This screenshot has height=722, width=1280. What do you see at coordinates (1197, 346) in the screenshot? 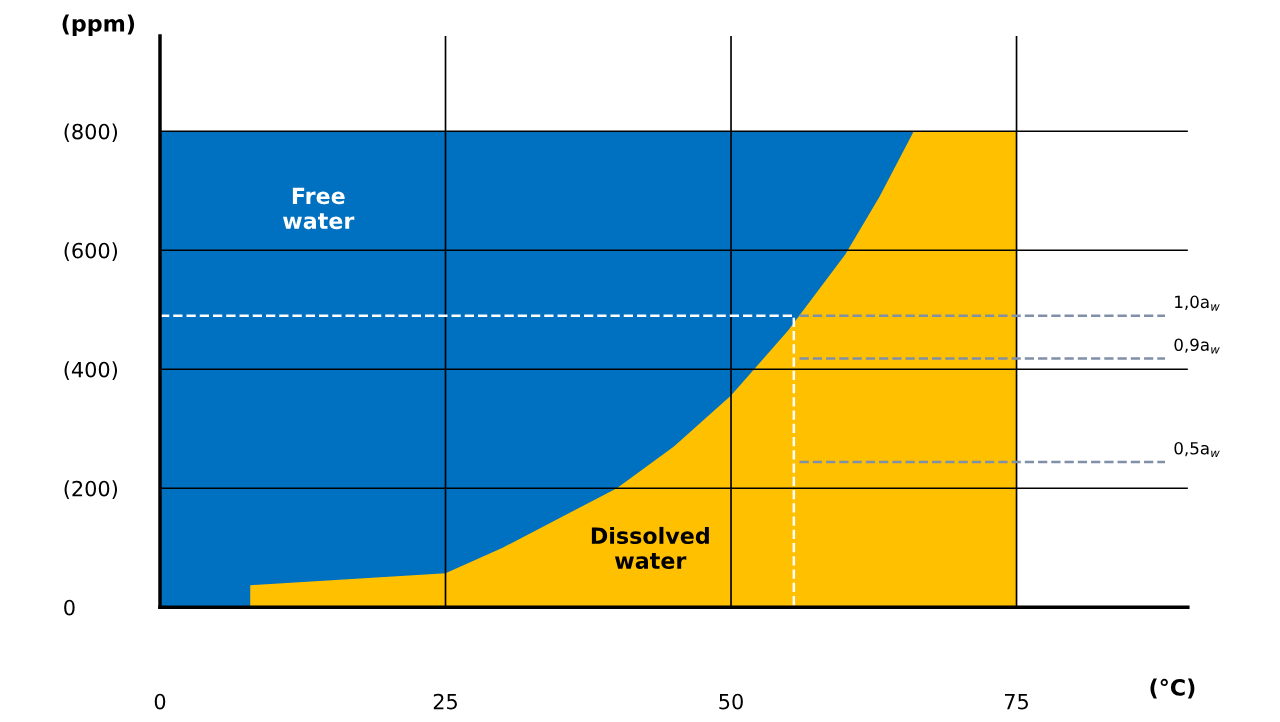
I see `series-label: 0,9a$_{w}$` at bounding box center [1197, 346].